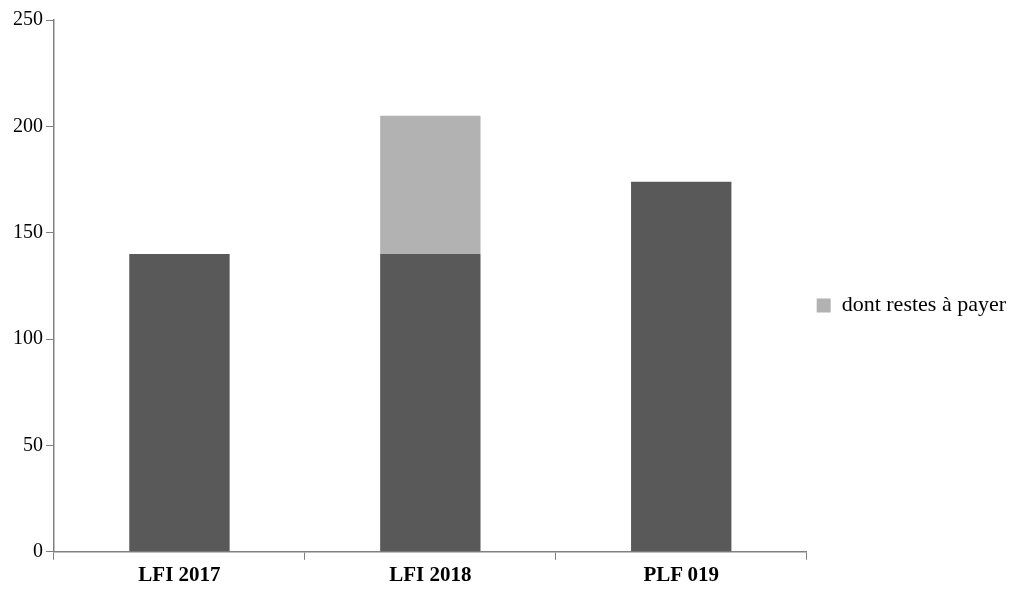  What do you see at coordinates (924, 304) in the screenshot?
I see `legend-label: dont restes à payer` at bounding box center [924, 304].